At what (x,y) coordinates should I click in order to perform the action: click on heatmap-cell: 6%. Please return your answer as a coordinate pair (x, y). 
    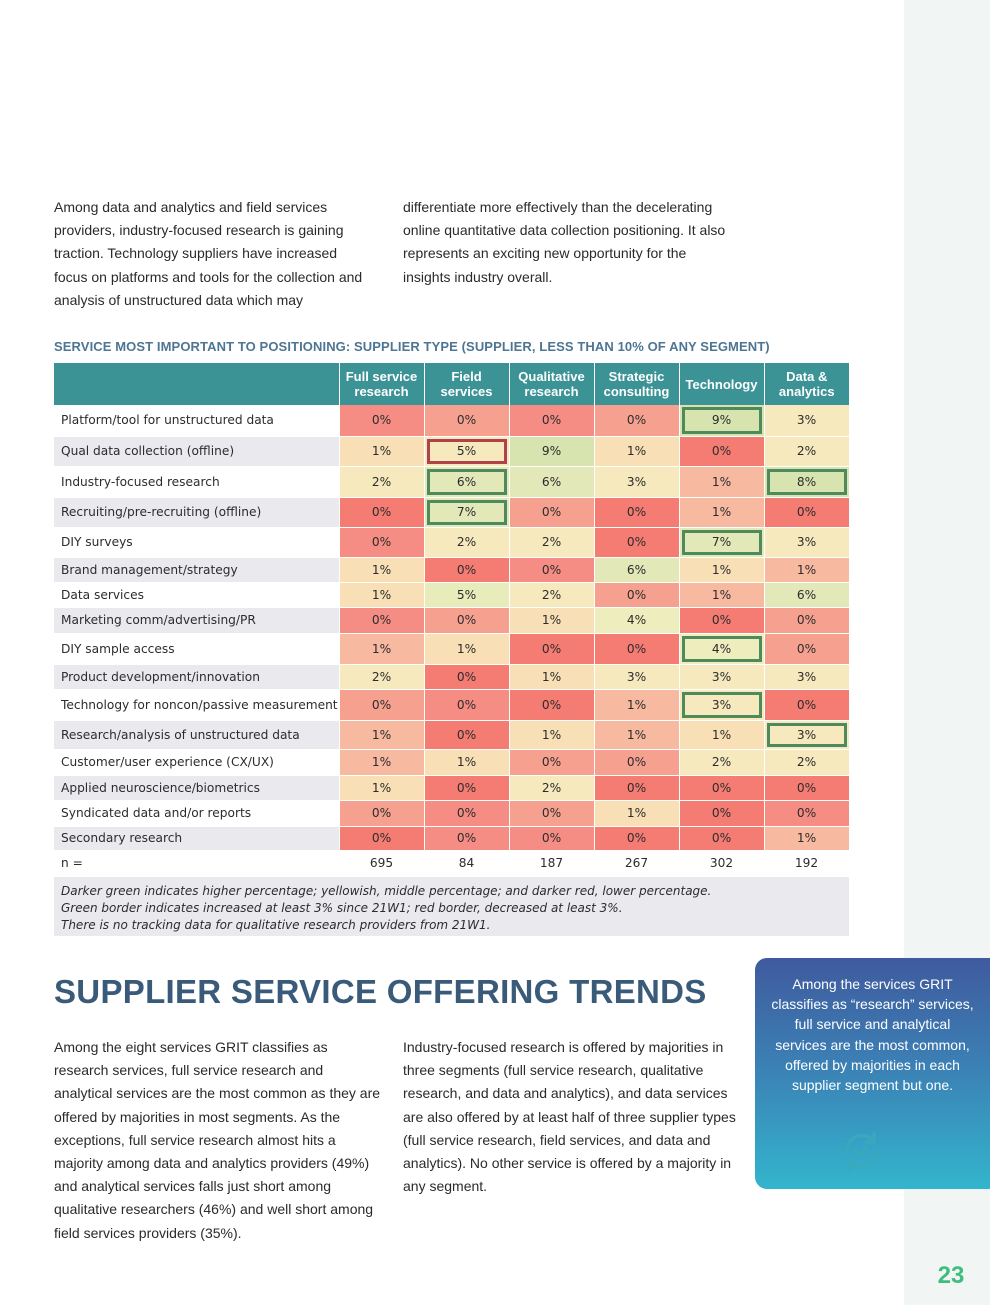
    Looking at the image, I should click on (637, 570).